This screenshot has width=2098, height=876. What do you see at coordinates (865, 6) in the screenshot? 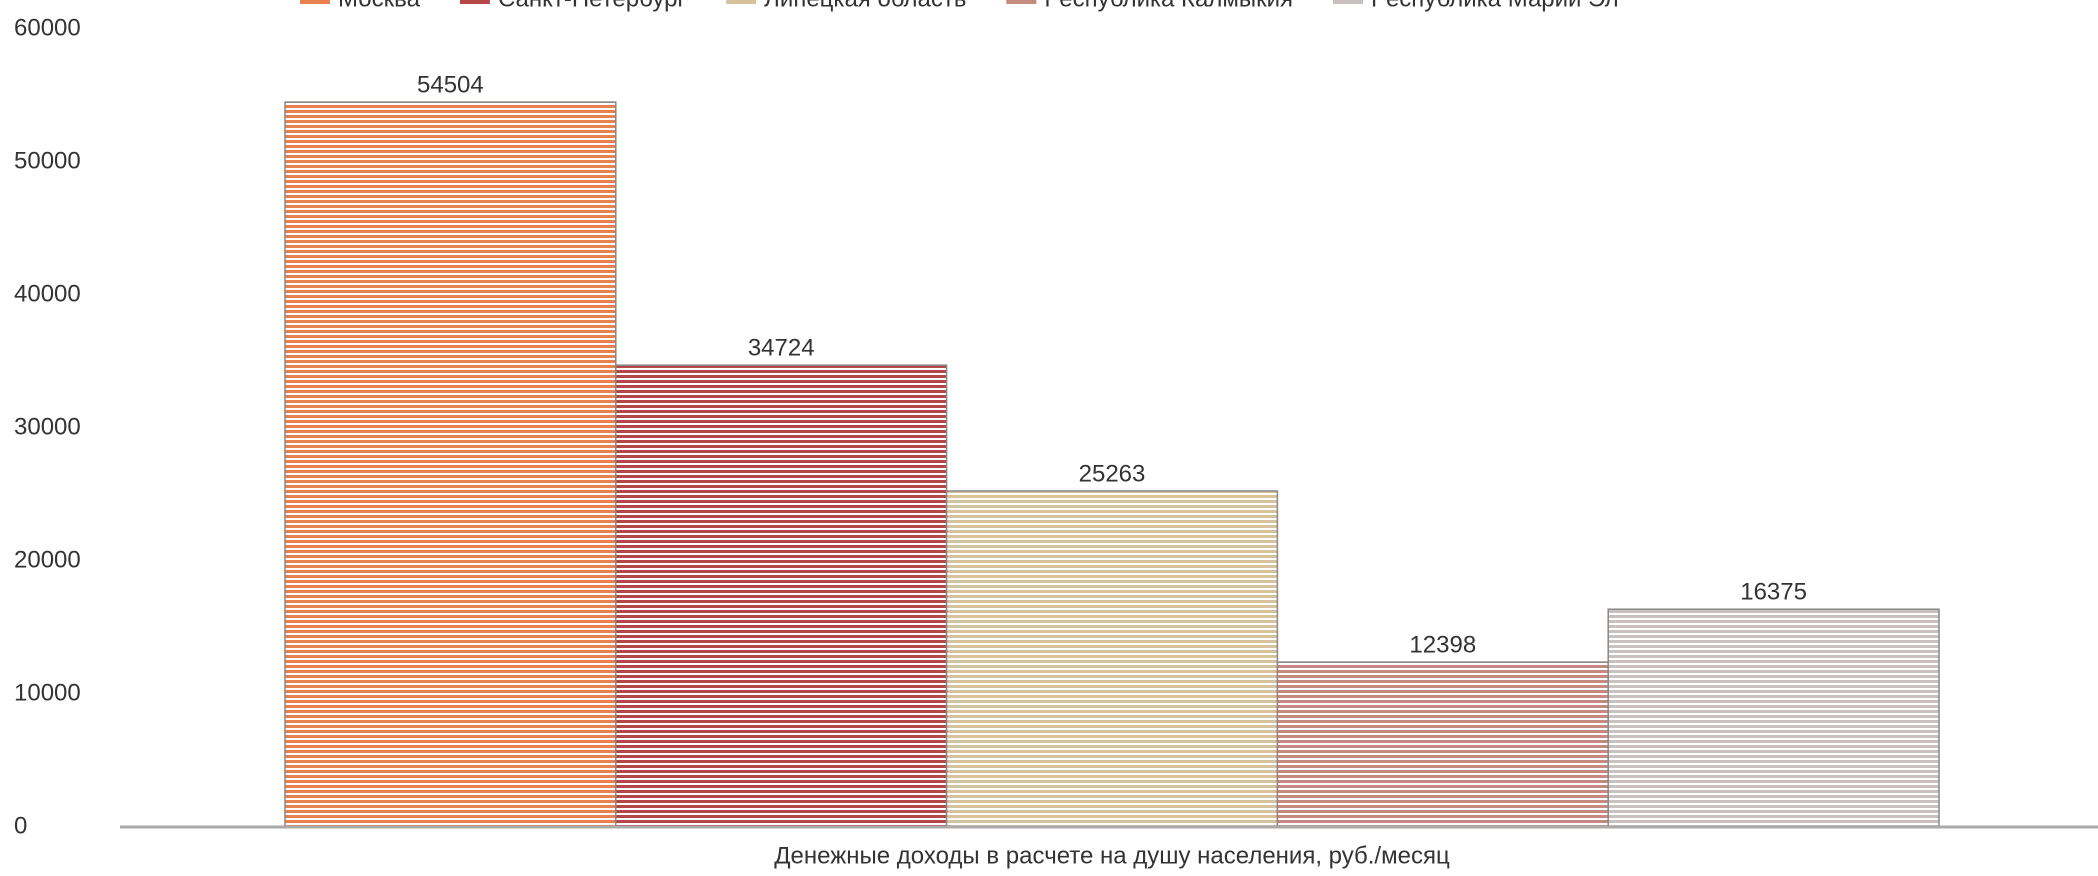
I see `legend-label: Липецкая область` at bounding box center [865, 6].